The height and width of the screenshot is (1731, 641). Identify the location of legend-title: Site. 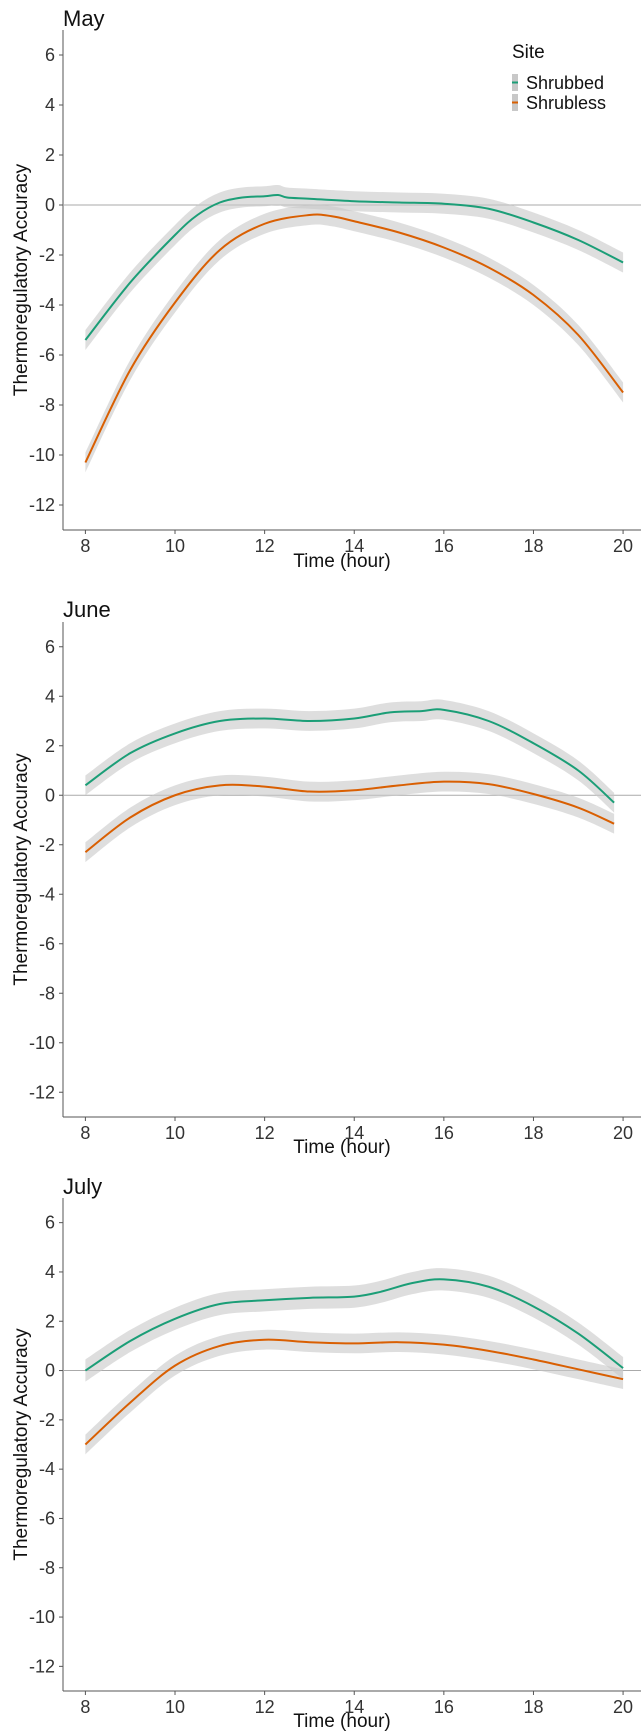
(528, 52).